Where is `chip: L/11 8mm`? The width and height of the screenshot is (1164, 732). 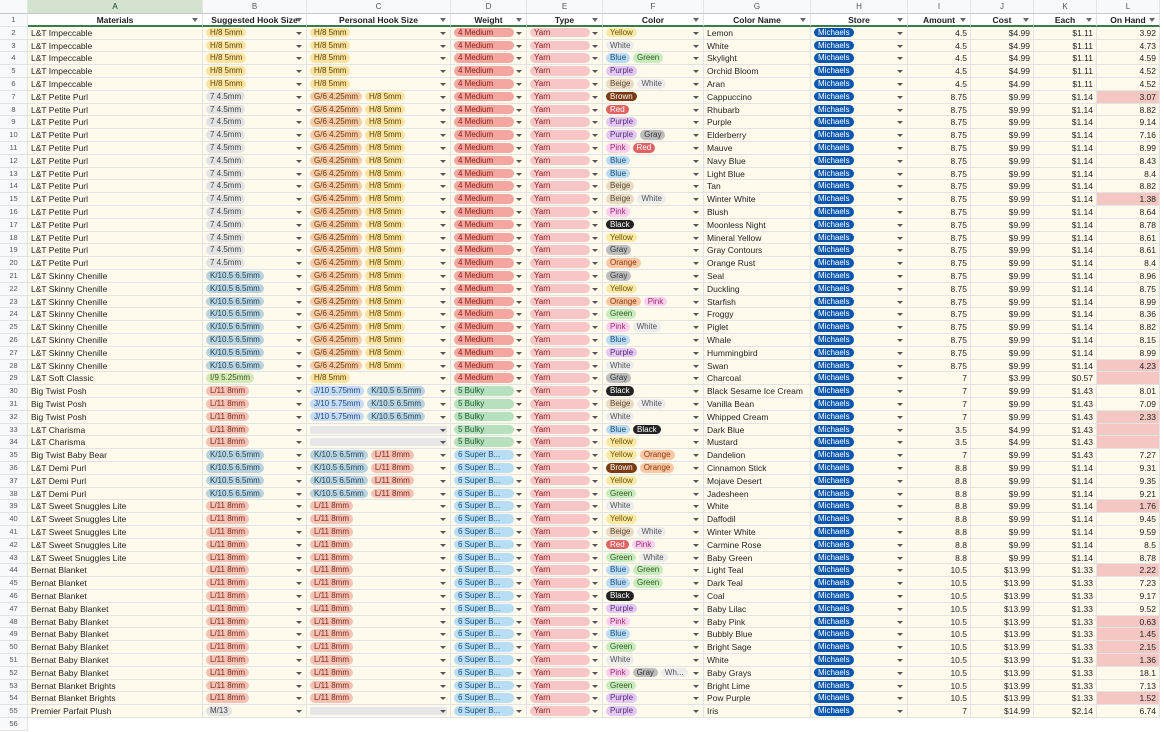 chip: L/11 8mm is located at coordinates (331, 647).